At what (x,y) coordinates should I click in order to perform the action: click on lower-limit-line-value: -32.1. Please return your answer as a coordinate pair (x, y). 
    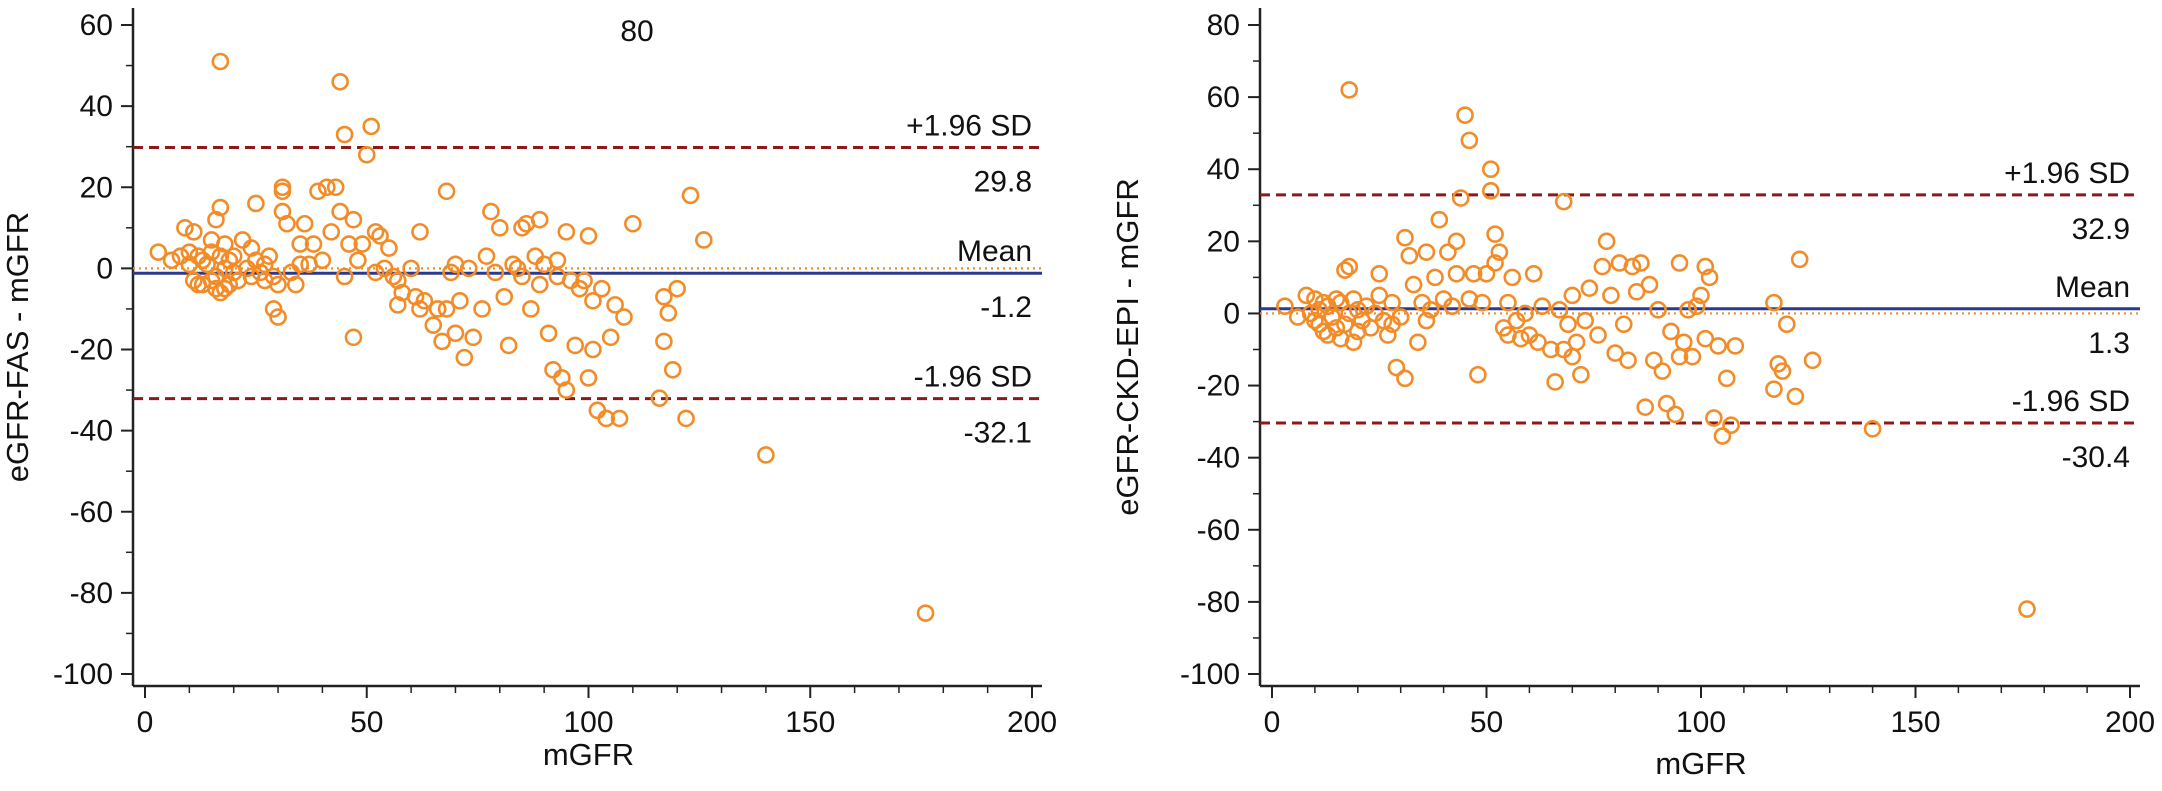
    Looking at the image, I should click on (998, 433).